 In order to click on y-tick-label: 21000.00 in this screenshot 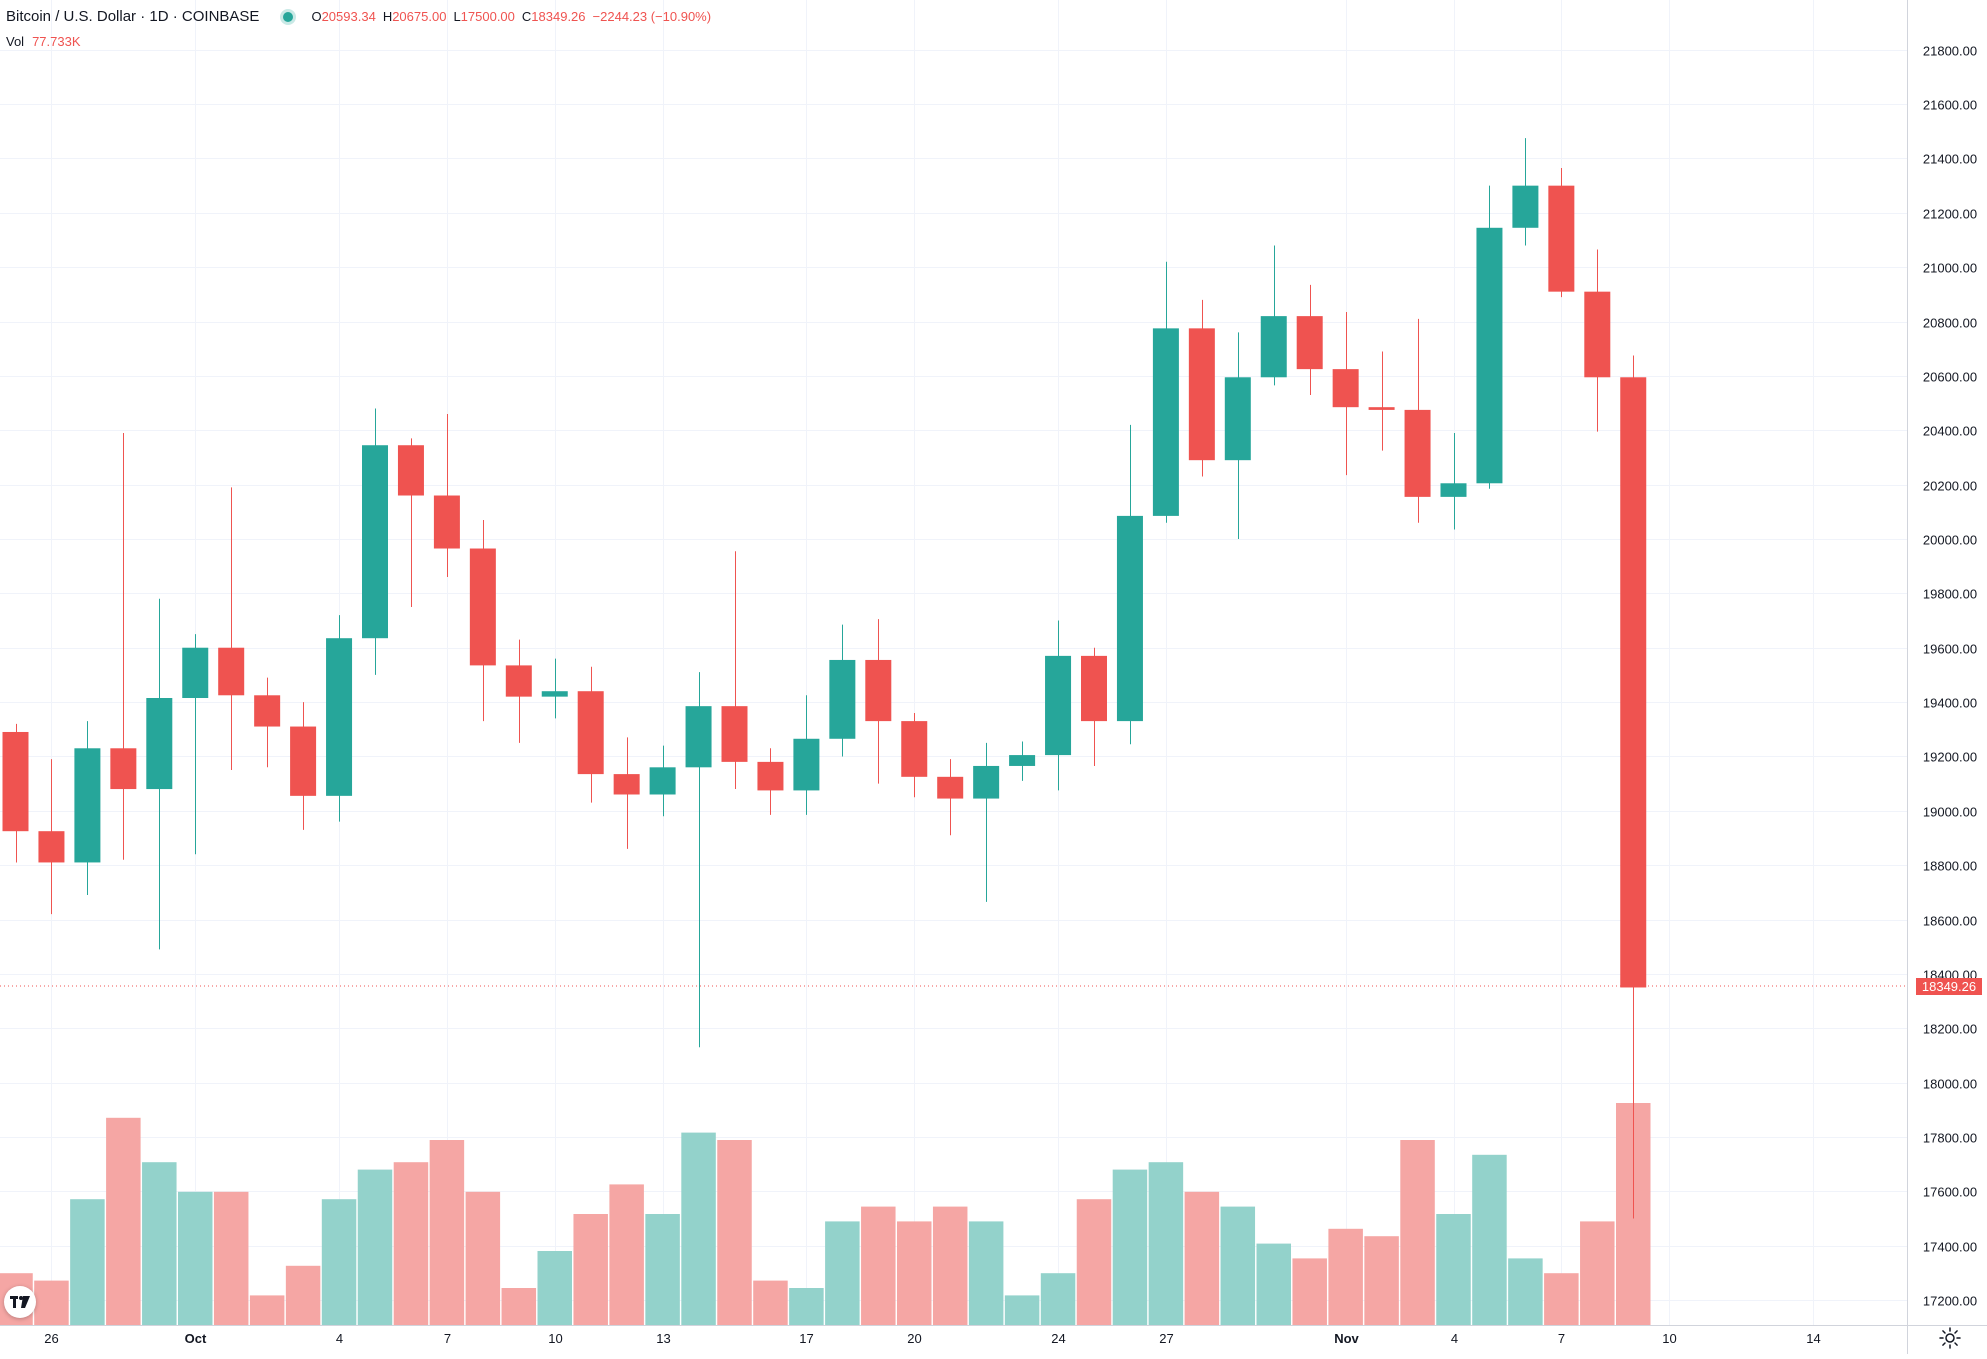, I will do `click(1950, 268)`.